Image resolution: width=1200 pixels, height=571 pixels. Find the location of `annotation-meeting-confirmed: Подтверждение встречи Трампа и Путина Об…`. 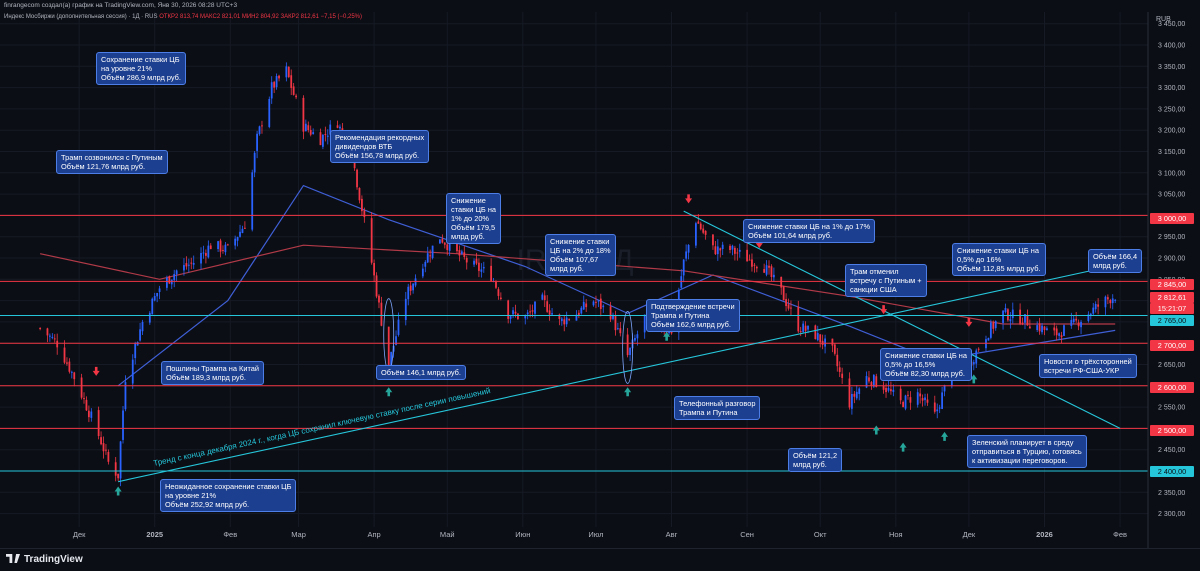

annotation-meeting-confirmed: Подтверждение встречи Трампа и Путина Об… is located at coordinates (693, 315).